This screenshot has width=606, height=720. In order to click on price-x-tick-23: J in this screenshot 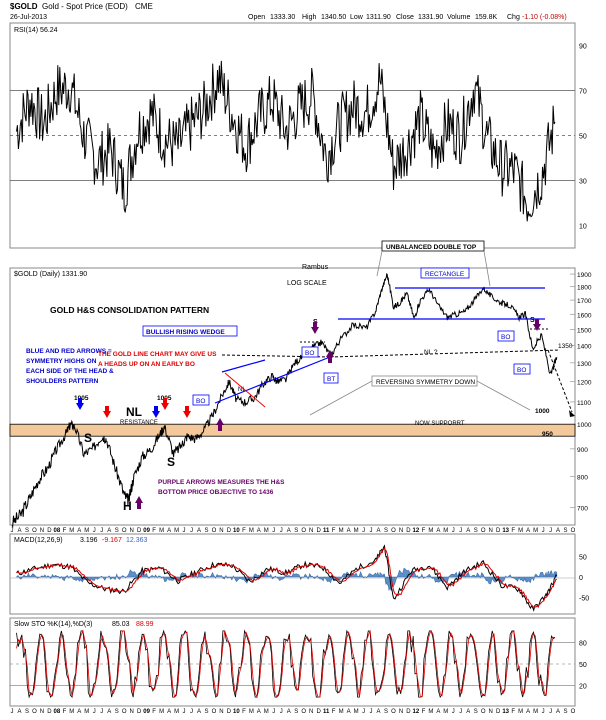, I will do `click(184, 531)`.